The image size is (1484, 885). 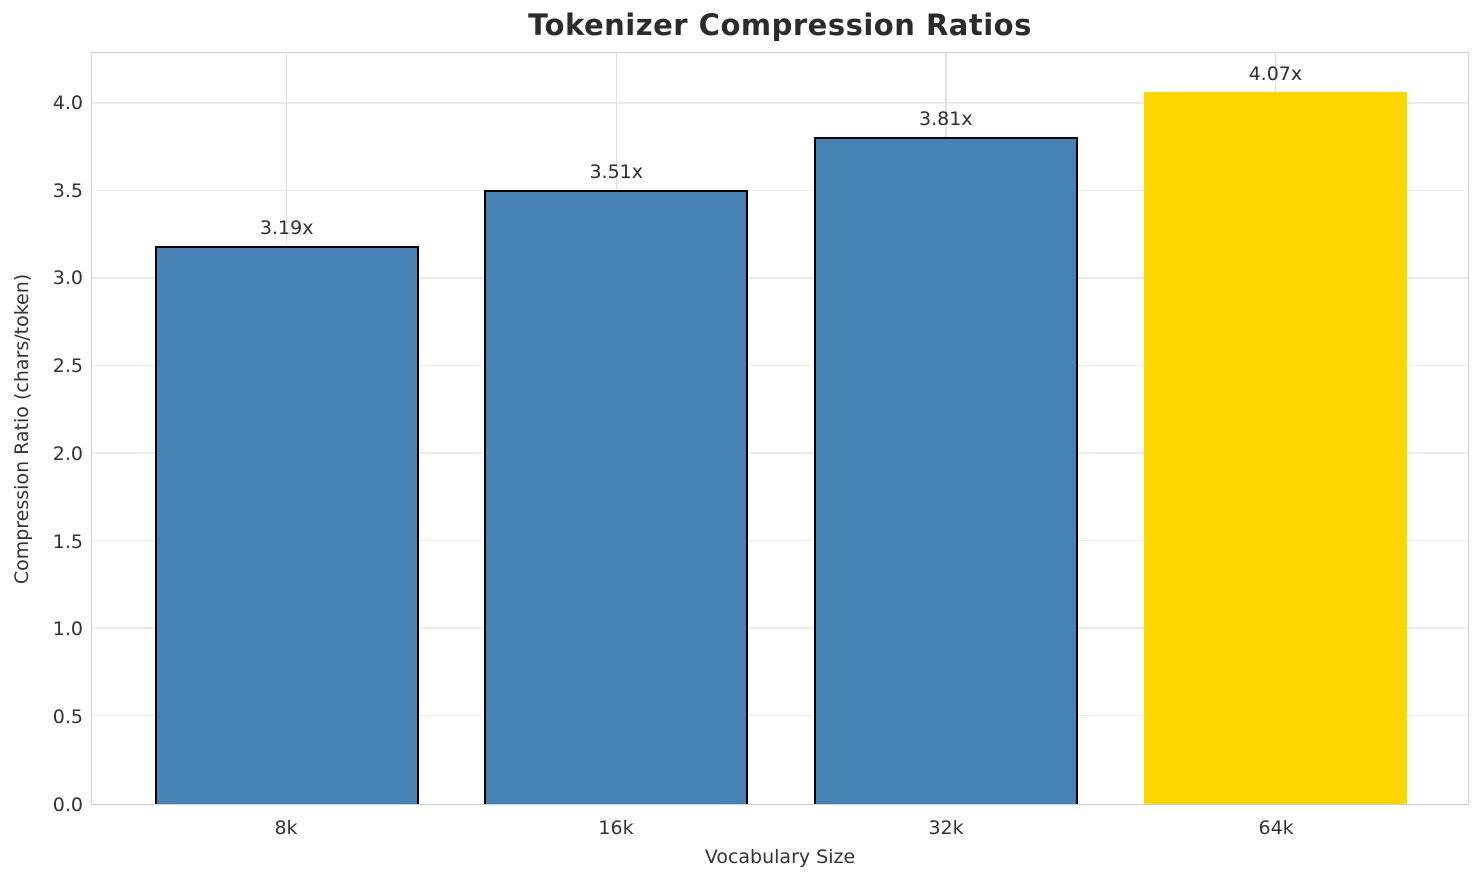 I want to click on y-tick-label: 1.5, so click(x=67, y=541).